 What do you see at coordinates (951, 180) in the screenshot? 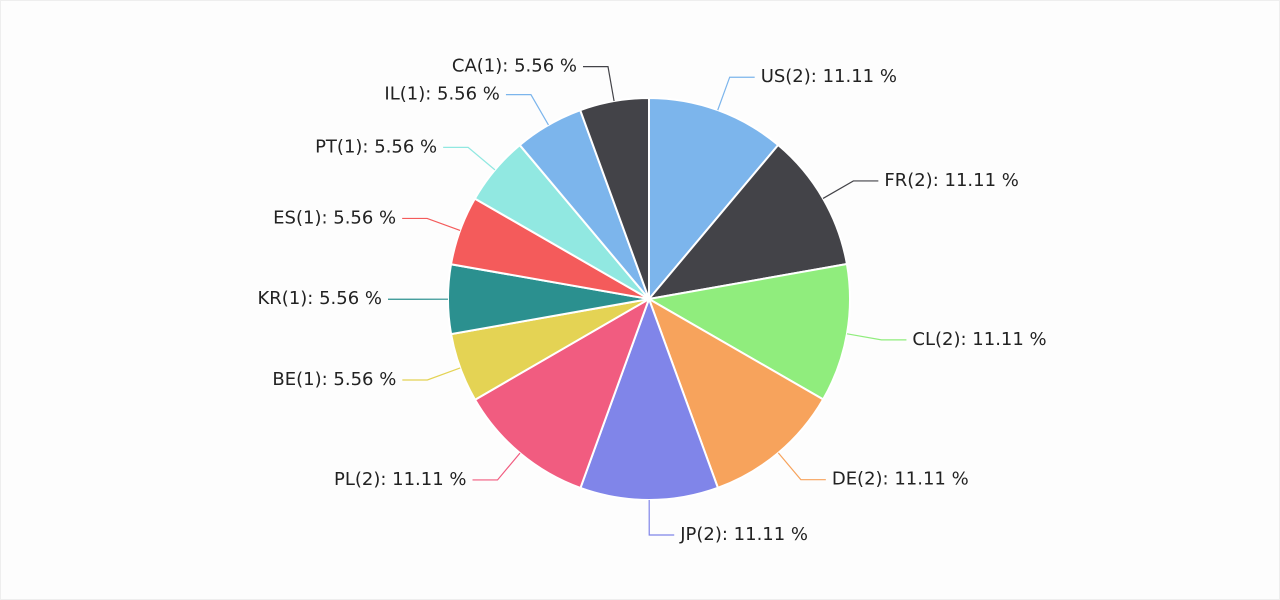
I see `data-label: FR(2): 11.11 %` at bounding box center [951, 180].